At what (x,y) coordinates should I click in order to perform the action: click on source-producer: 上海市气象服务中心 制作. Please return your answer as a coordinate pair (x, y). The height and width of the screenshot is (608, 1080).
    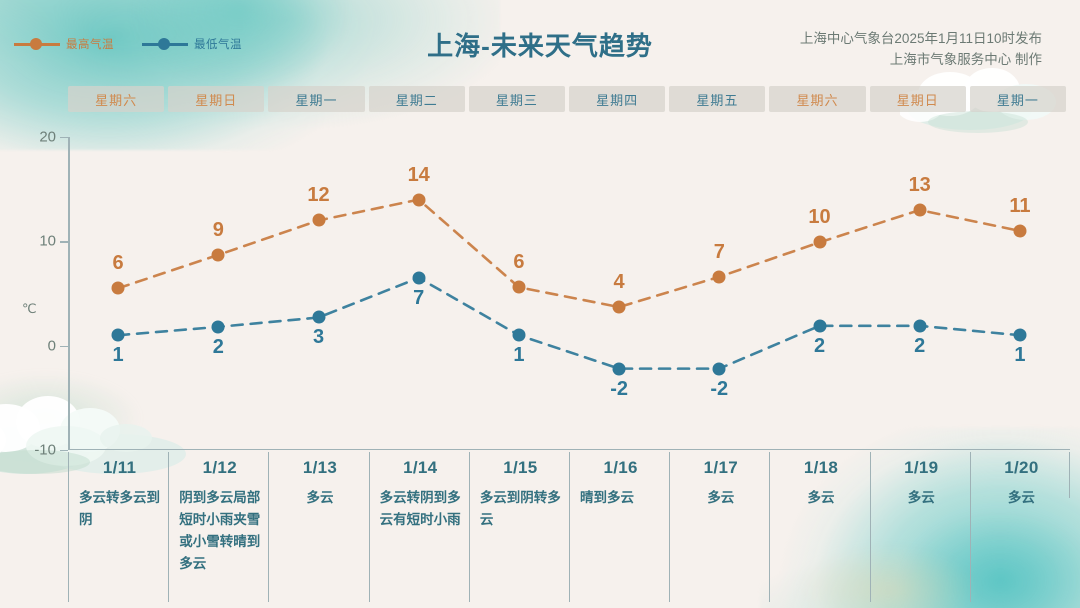
    Looking at the image, I should click on (965, 59).